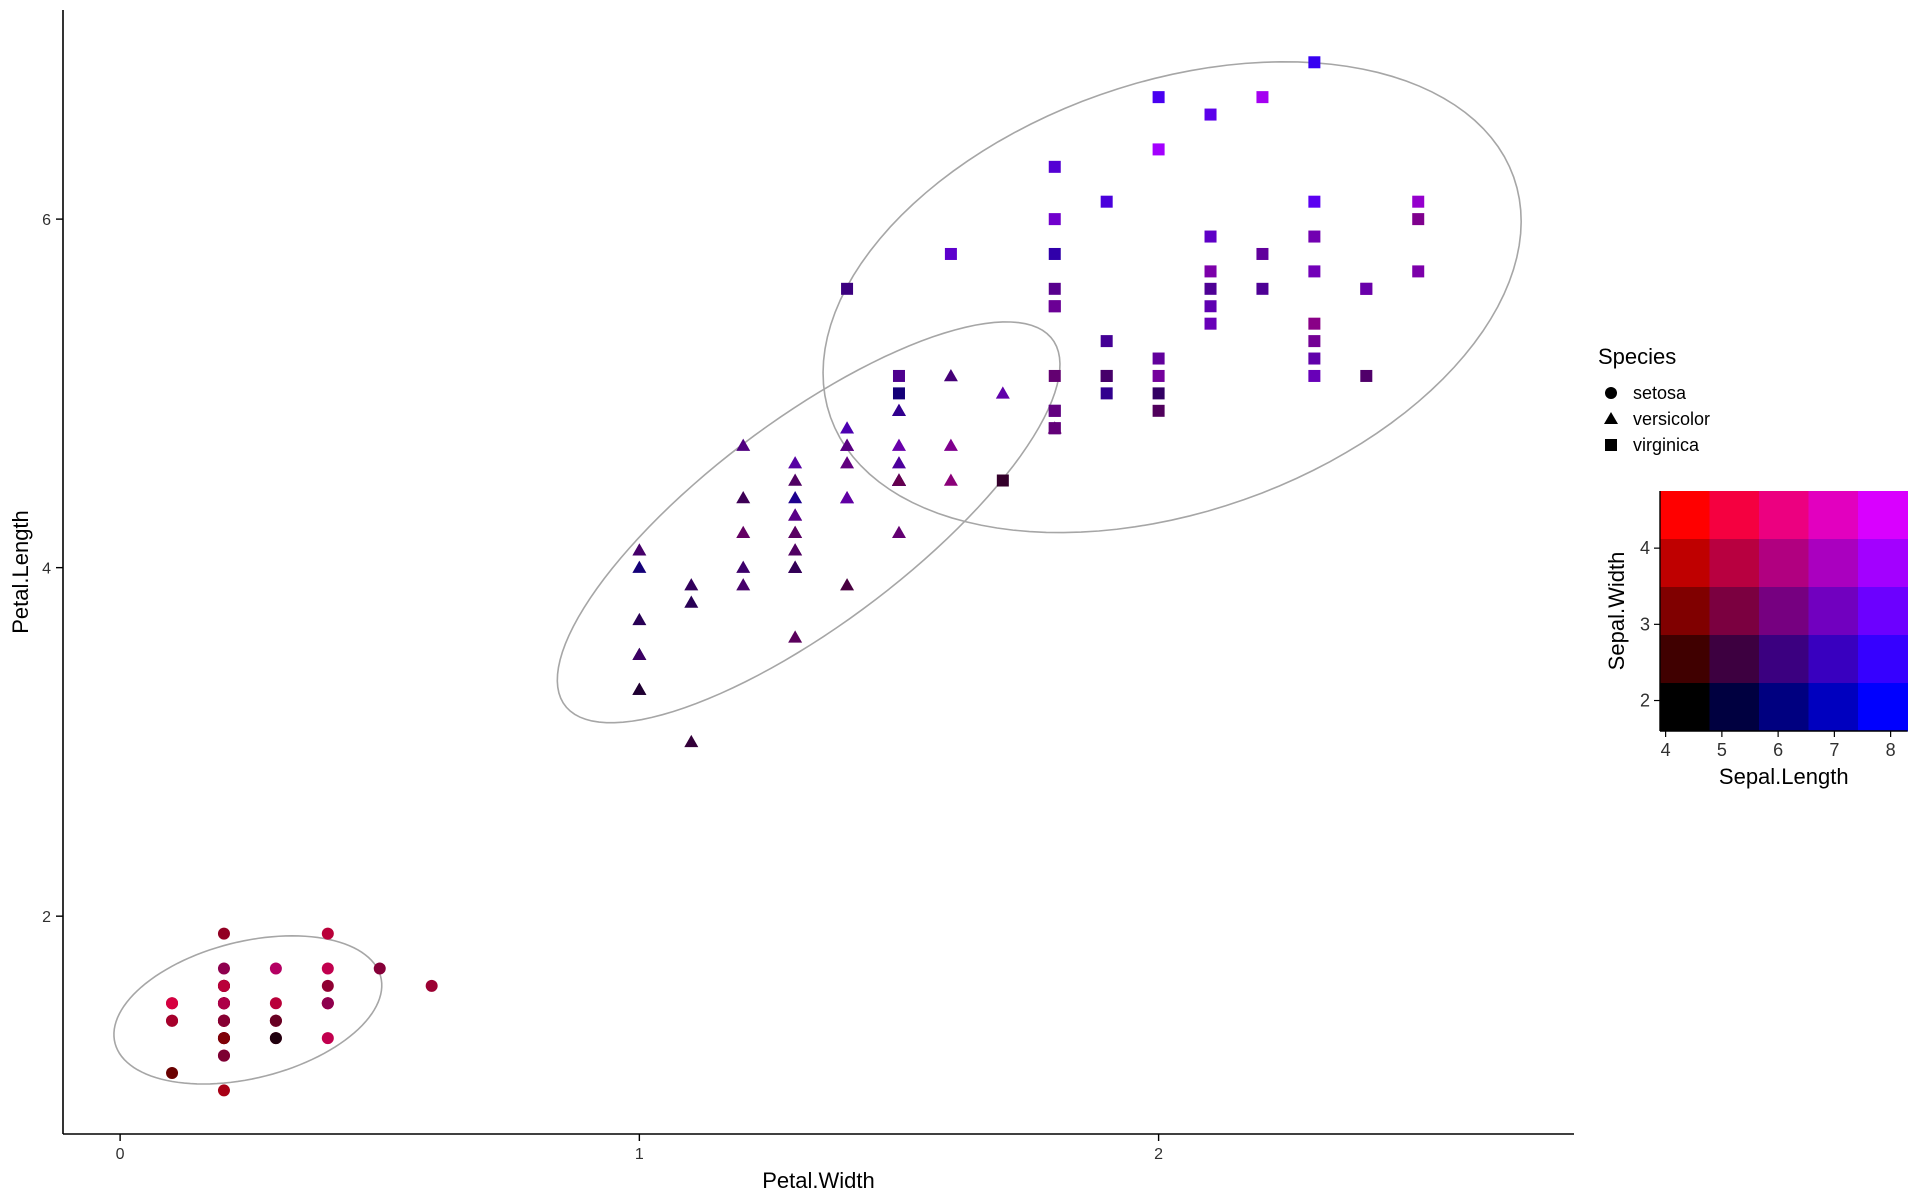 This screenshot has width=1920, height=1200. Describe the element at coordinates (1671, 419) in the screenshot. I see `legend-label-versicolor: versicolor` at that location.